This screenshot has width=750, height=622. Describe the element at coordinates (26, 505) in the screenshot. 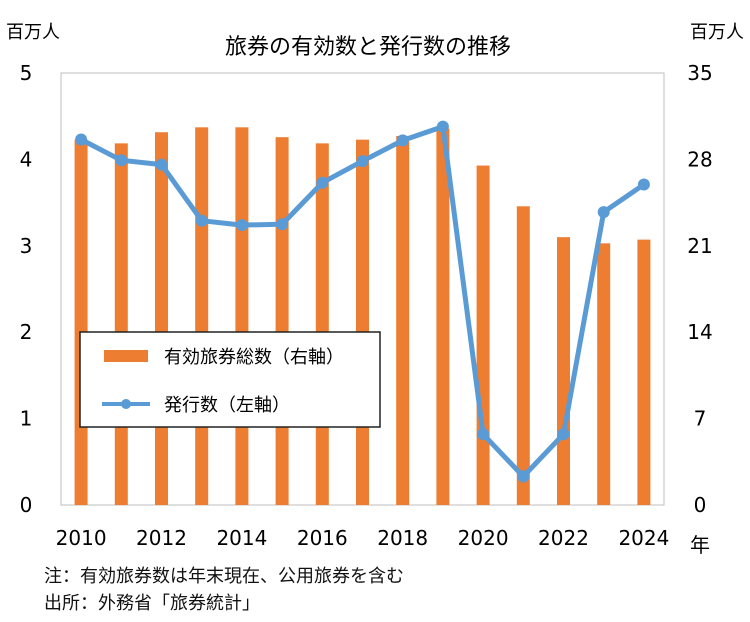

I see `left-axis-tick-label: 0` at that location.